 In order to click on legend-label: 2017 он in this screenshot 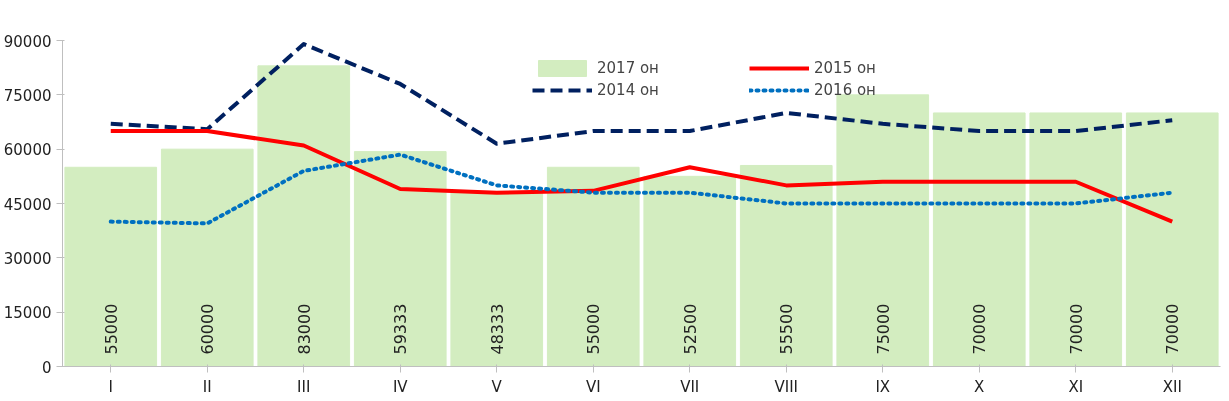, I will do `click(628, 68)`.